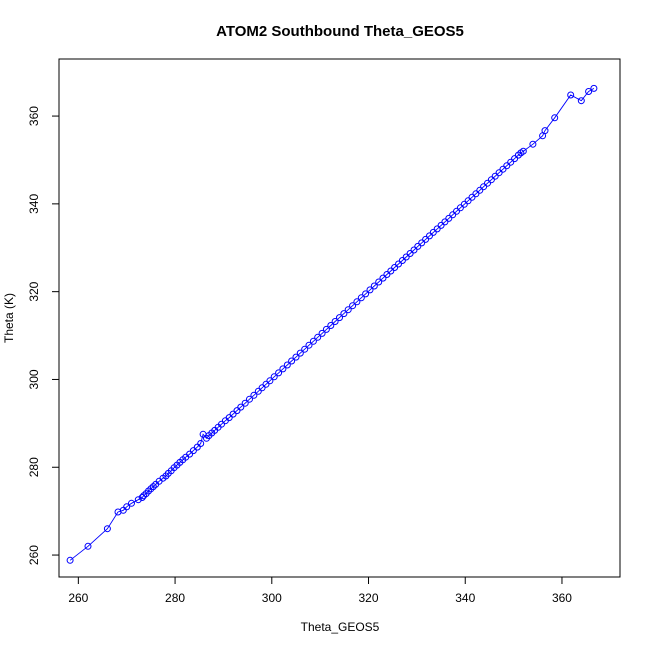 This screenshot has width=650, height=650. Describe the element at coordinates (562, 598) in the screenshot. I see `x-tick-label: 360` at that location.